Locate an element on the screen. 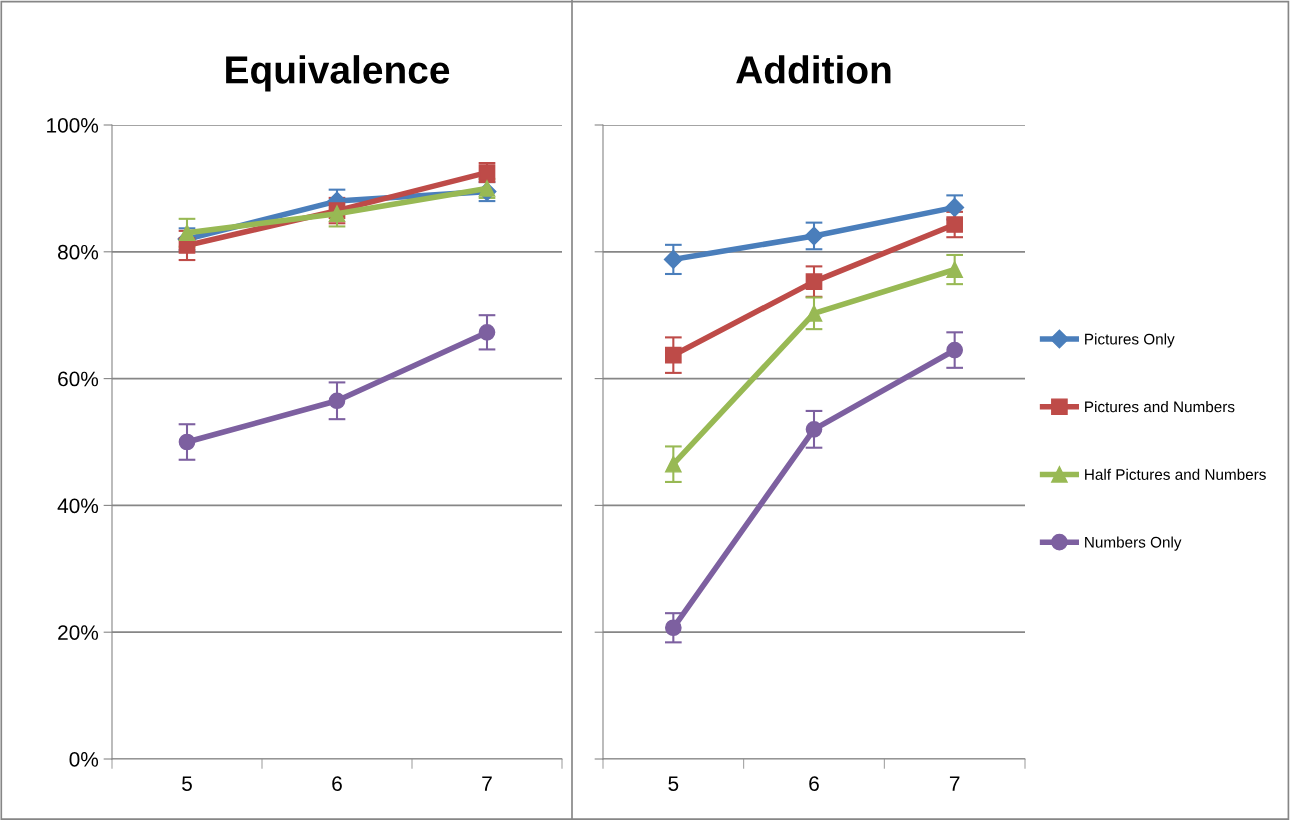 The width and height of the screenshot is (1291, 820). y-tick-label: 20% is located at coordinates (78, 632).